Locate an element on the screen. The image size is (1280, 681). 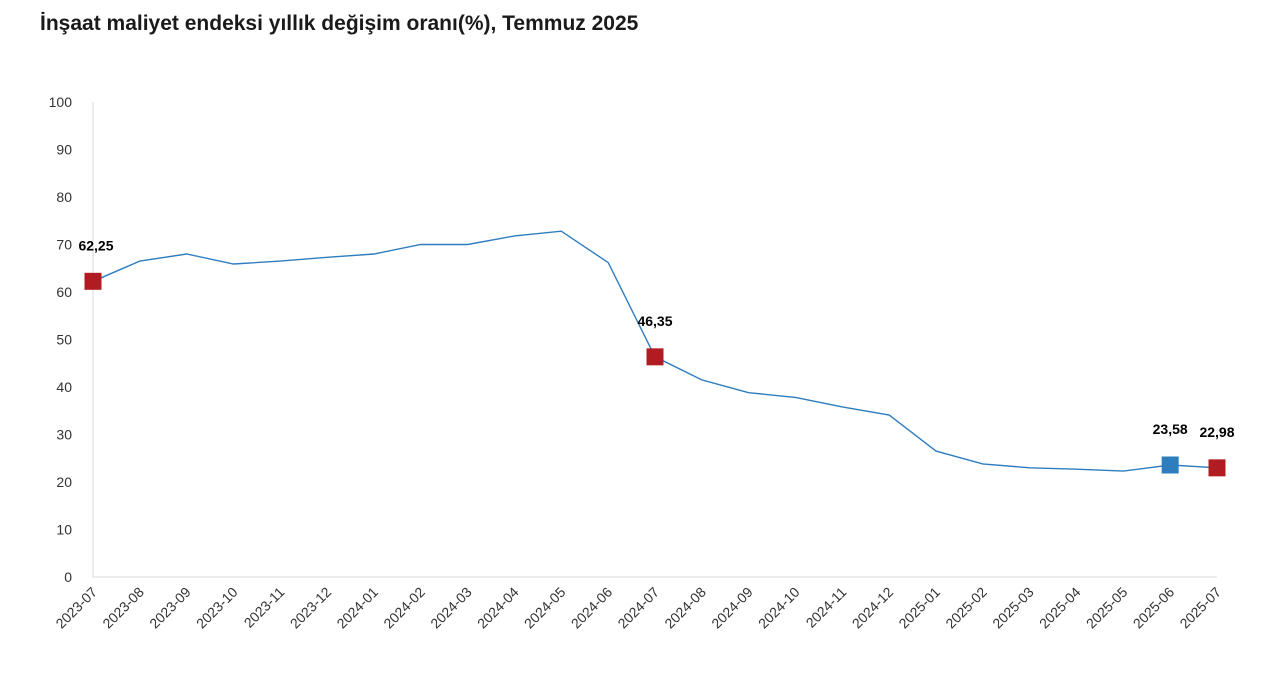
x-tick-label: 2025-02 is located at coordinates (966, 608).